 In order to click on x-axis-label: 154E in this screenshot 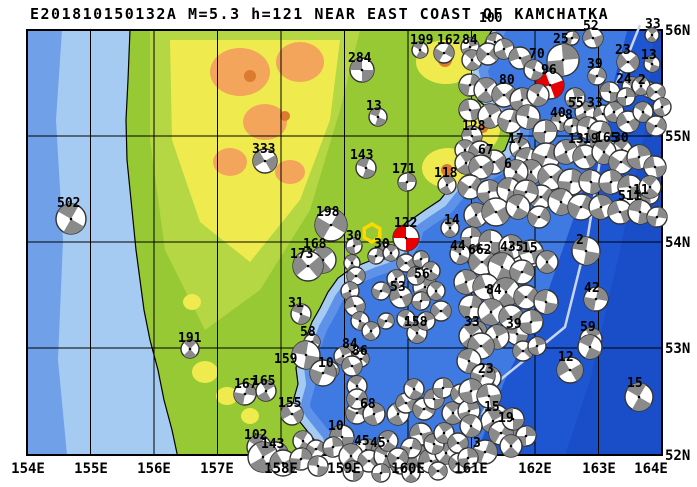, I will do `click(28, 469)`.